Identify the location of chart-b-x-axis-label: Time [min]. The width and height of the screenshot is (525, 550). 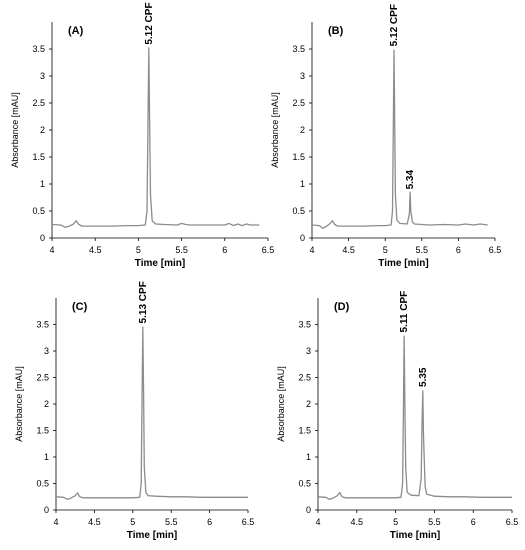
(403, 263).